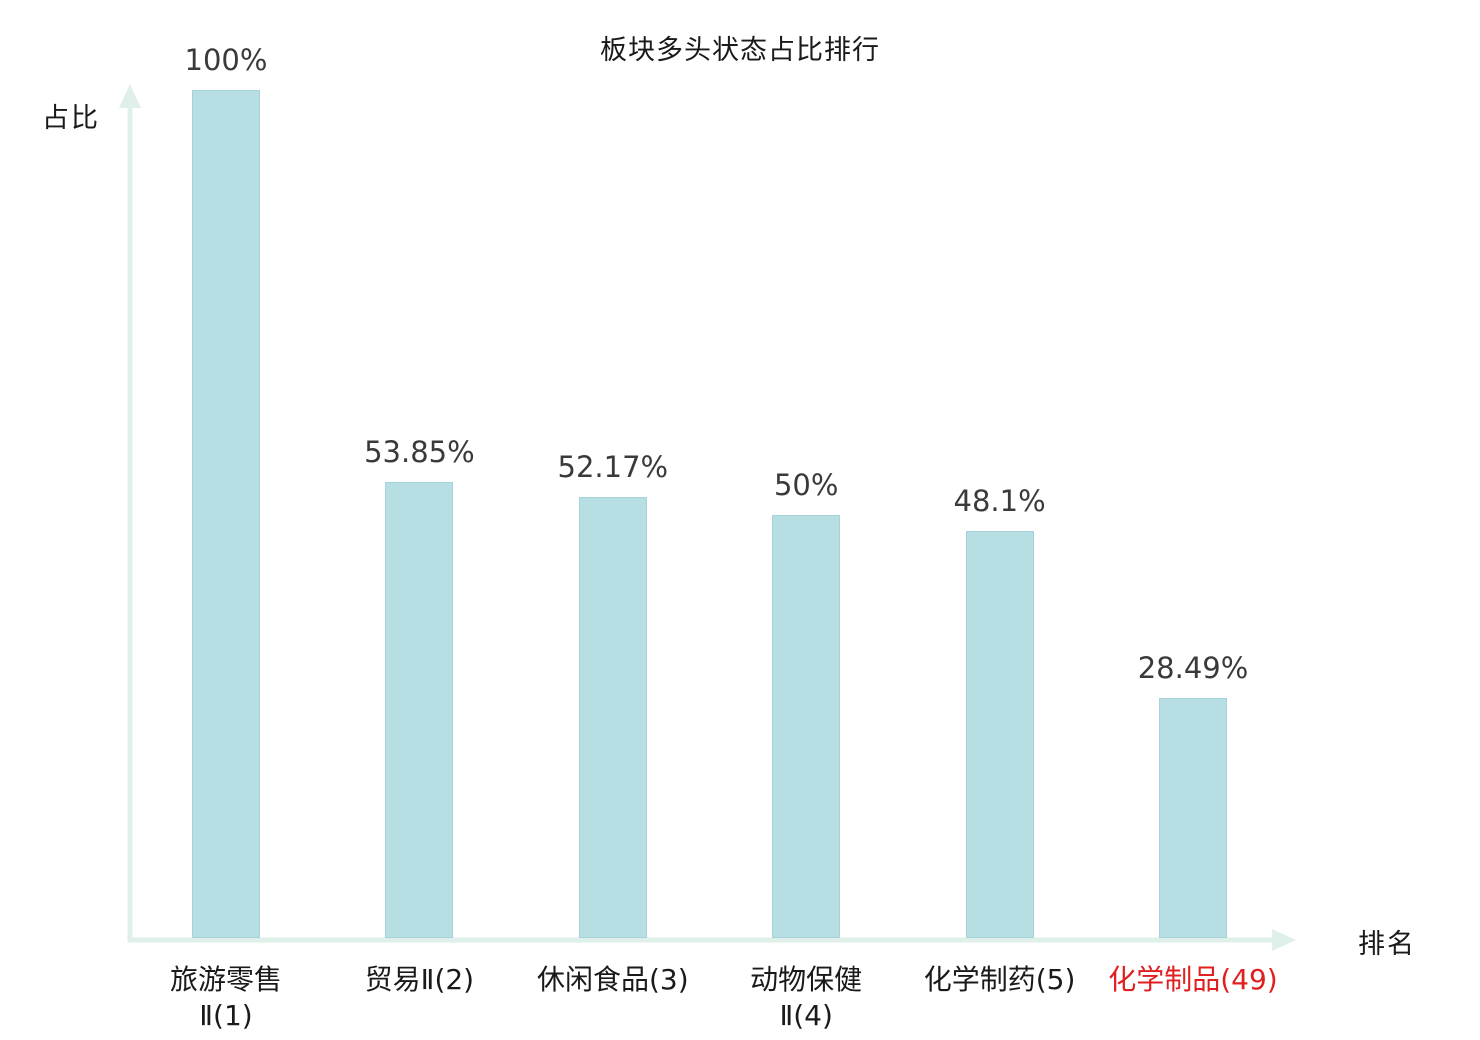 This screenshot has height=1040, width=1480. What do you see at coordinates (419, 452) in the screenshot?
I see `bar-value-label: 53.85%` at bounding box center [419, 452].